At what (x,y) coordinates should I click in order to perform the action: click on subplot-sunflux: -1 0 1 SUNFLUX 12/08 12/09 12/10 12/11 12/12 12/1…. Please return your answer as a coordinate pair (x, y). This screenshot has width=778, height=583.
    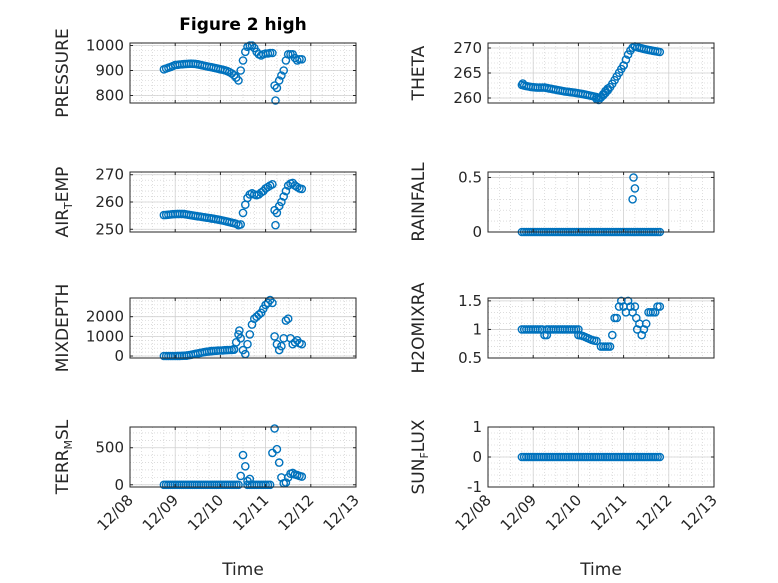
    Looking at the image, I should click on (565, 499).